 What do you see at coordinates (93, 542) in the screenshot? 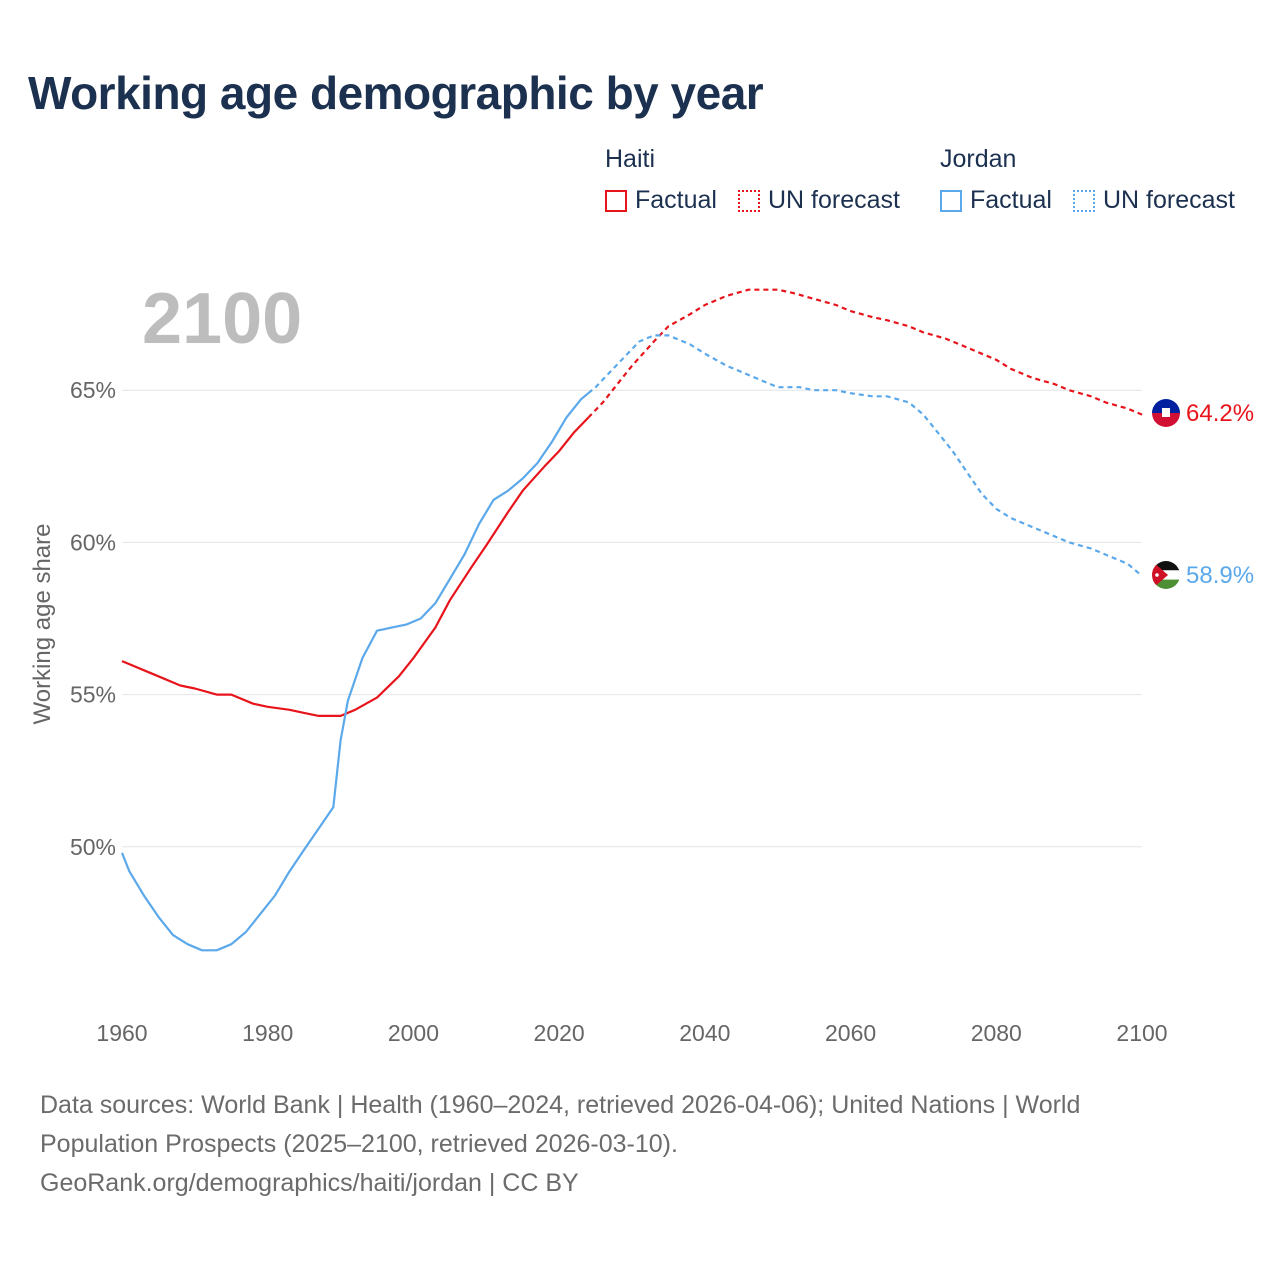
I see `y-tick-label: 60%` at bounding box center [93, 542].